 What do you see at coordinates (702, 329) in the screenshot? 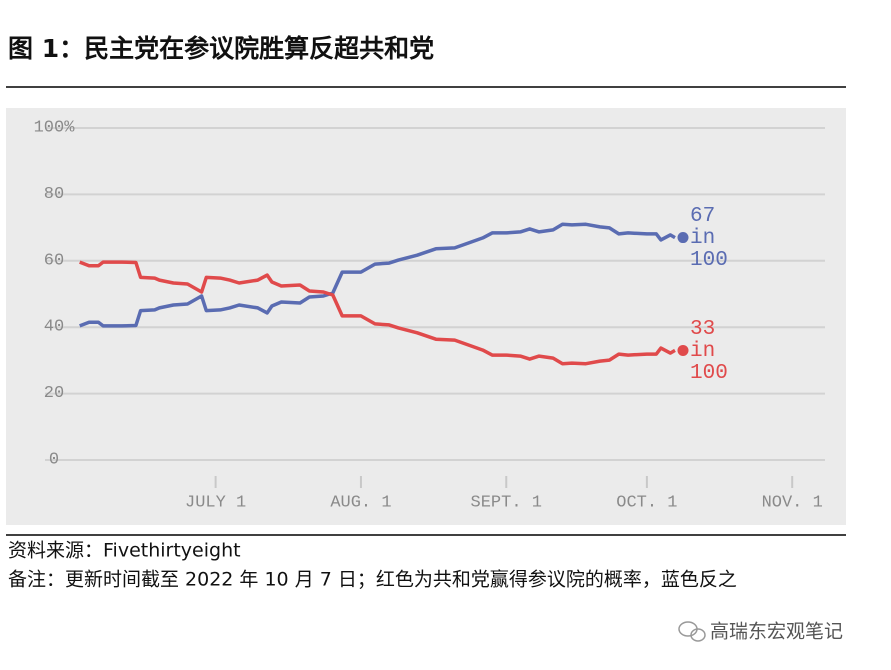
I see `end-label: 33` at bounding box center [702, 329].